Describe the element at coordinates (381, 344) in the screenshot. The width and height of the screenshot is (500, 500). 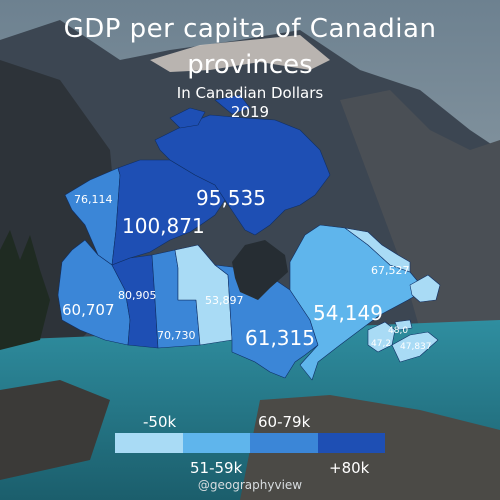
I see `label-new-brunswick: 47,2` at that location.